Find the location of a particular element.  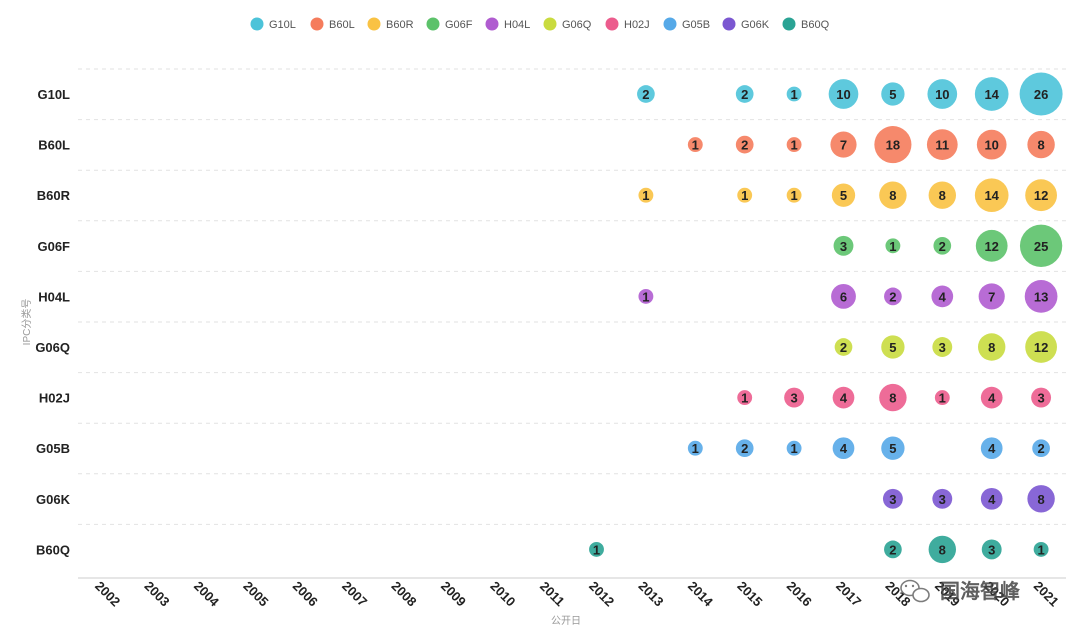

bubble-value-label: 8 is located at coordinates (892, 398).